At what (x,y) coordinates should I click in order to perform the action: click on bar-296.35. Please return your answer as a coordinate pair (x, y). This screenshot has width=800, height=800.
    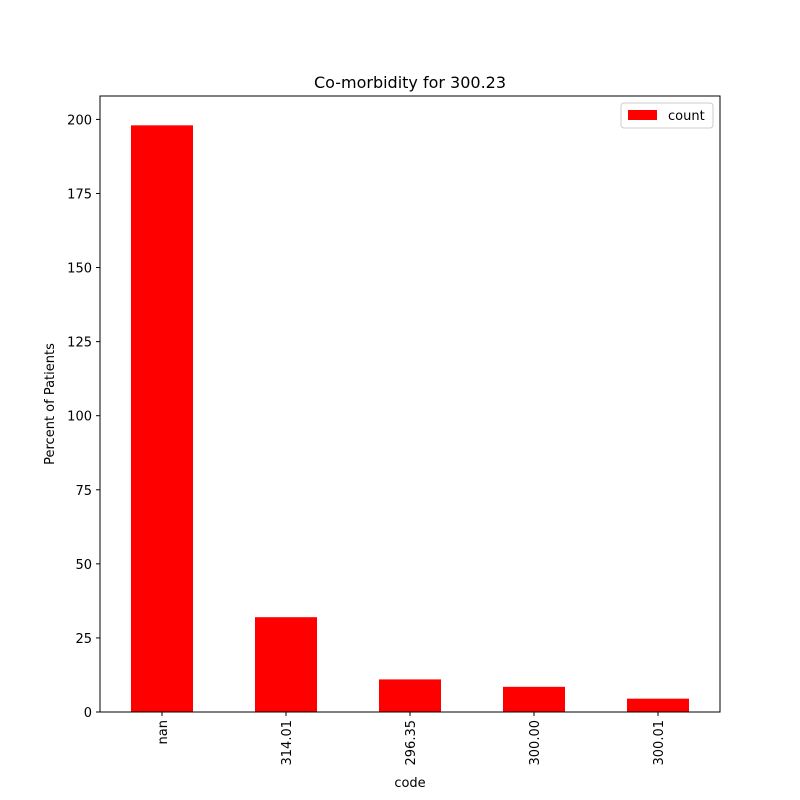
    Looking at the image, I should click on (410, 695).